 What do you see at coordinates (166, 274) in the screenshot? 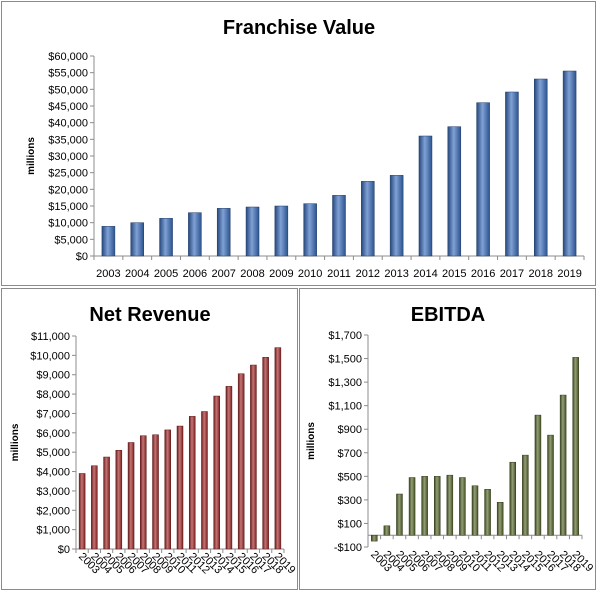
I see `x-tick-label: 2005` at bounding box center [166, 274].